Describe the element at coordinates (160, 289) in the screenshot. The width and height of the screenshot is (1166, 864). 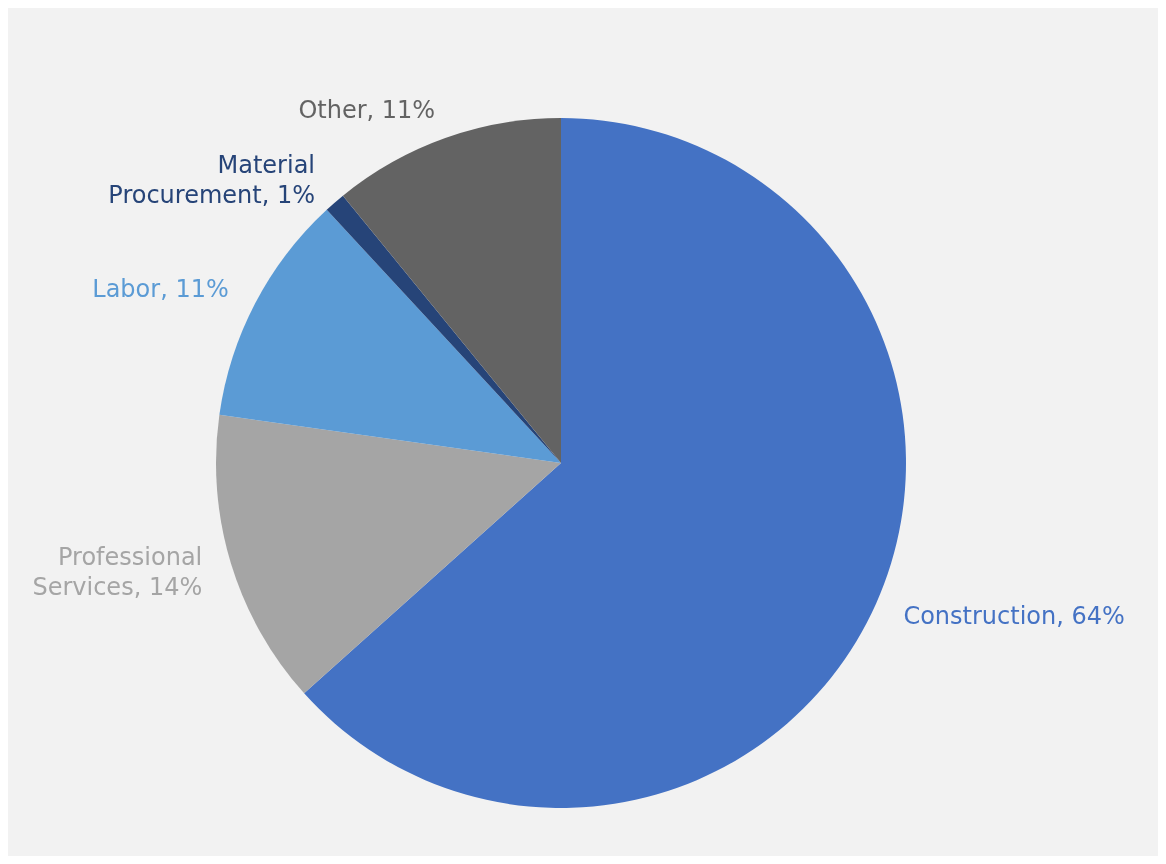
I see `slice-label: Labor, 11%` at that location.